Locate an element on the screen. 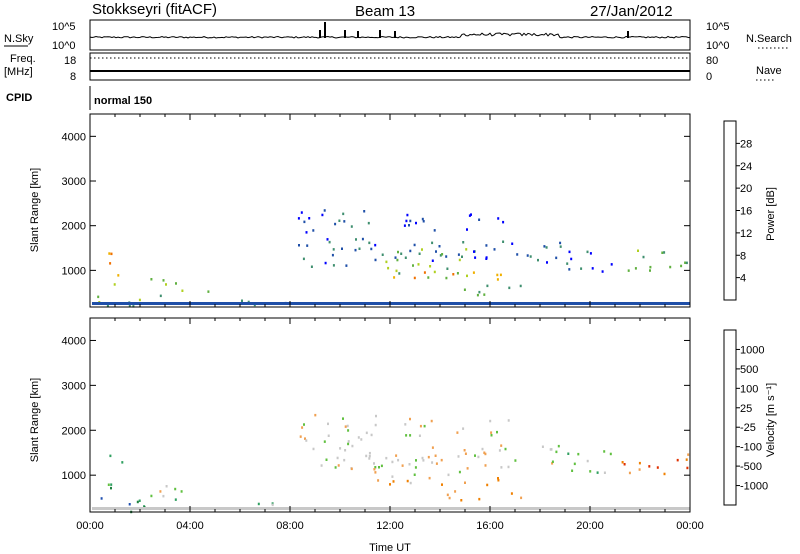 Image resolution: width=800 pixels, height=554 pixels. x-tick-label: 12:00 is located at coordinates (390, 526).